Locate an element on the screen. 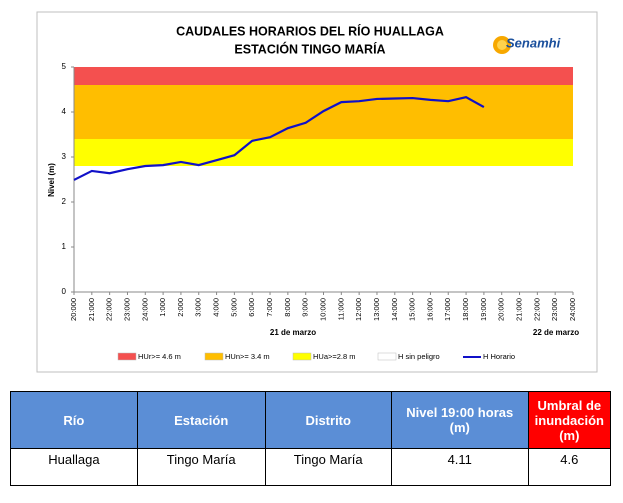 The height and width of the screenshot is (503, 623). header-cell: Umbral de inundación (m) is located at coordinates (569, 420).